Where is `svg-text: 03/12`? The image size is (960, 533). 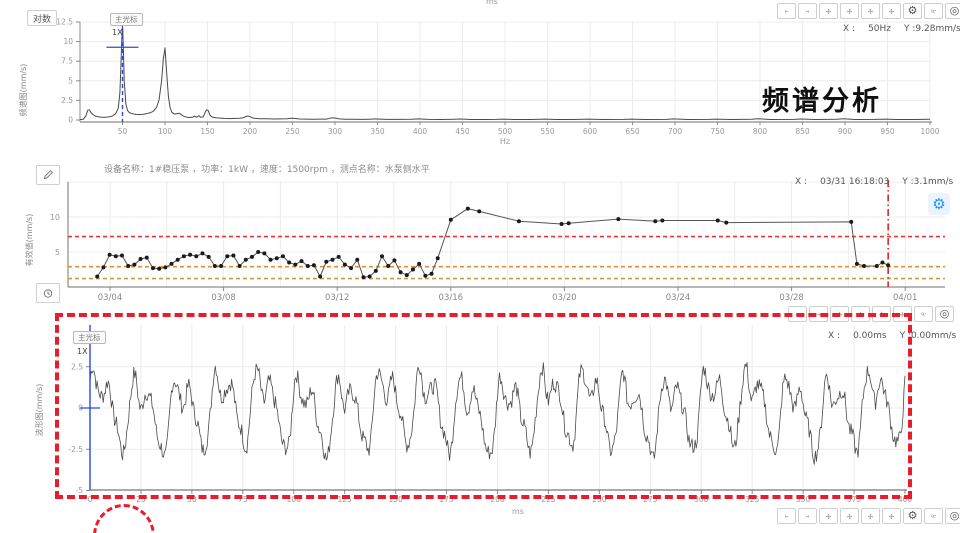 svg-text: 03/12 is located at coordinates (337, 298).